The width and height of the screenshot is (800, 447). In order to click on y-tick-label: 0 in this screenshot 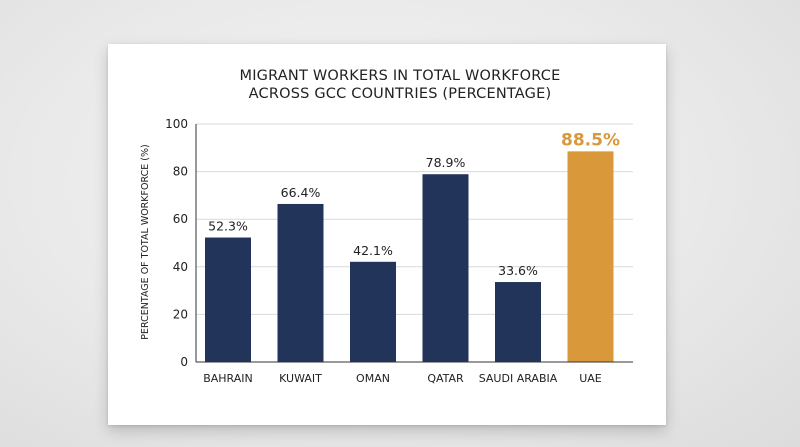, I will do `click(184, 362)`.